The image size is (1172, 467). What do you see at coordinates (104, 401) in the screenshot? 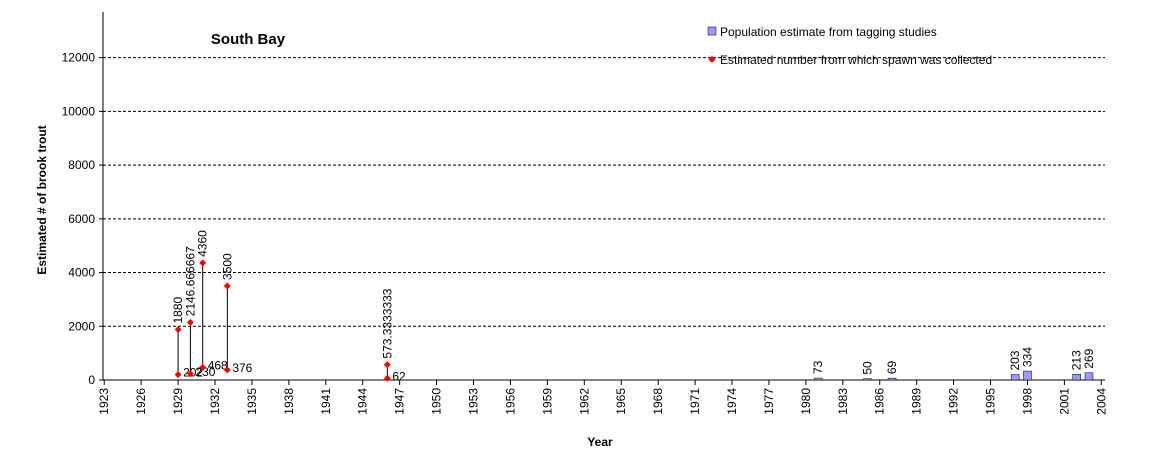
I see `x-tick-label: 1923` at bounding box center [104, 401].